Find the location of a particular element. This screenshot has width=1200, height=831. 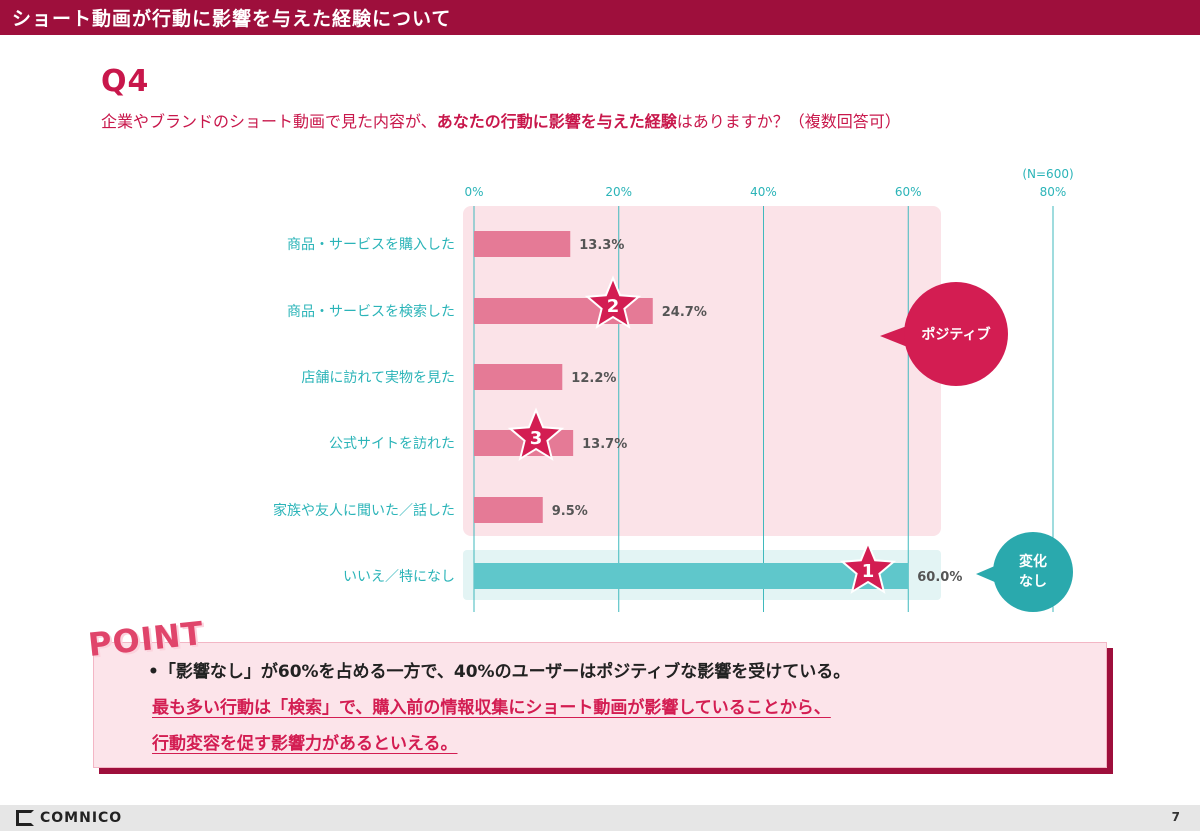

logo-mark-icon is located at coordinates (25, 818).